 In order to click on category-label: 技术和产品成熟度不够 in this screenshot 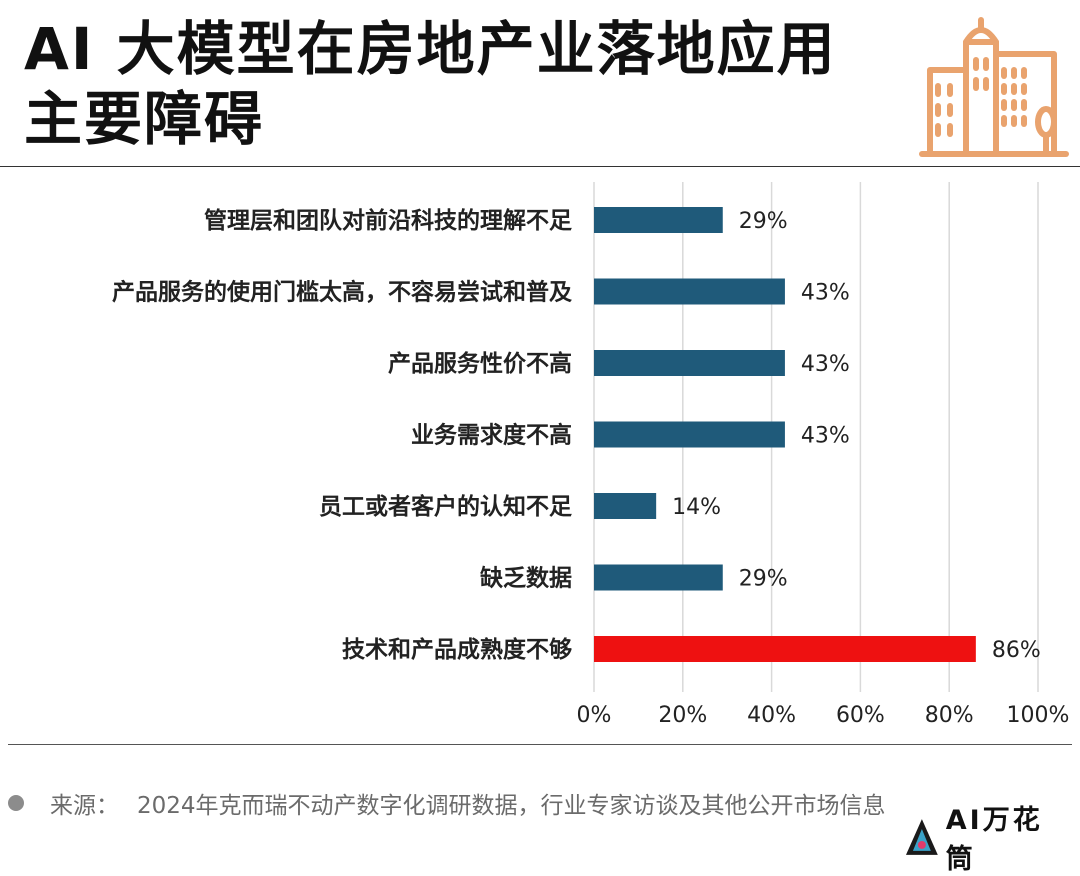, I will do `click(457, 649)`.